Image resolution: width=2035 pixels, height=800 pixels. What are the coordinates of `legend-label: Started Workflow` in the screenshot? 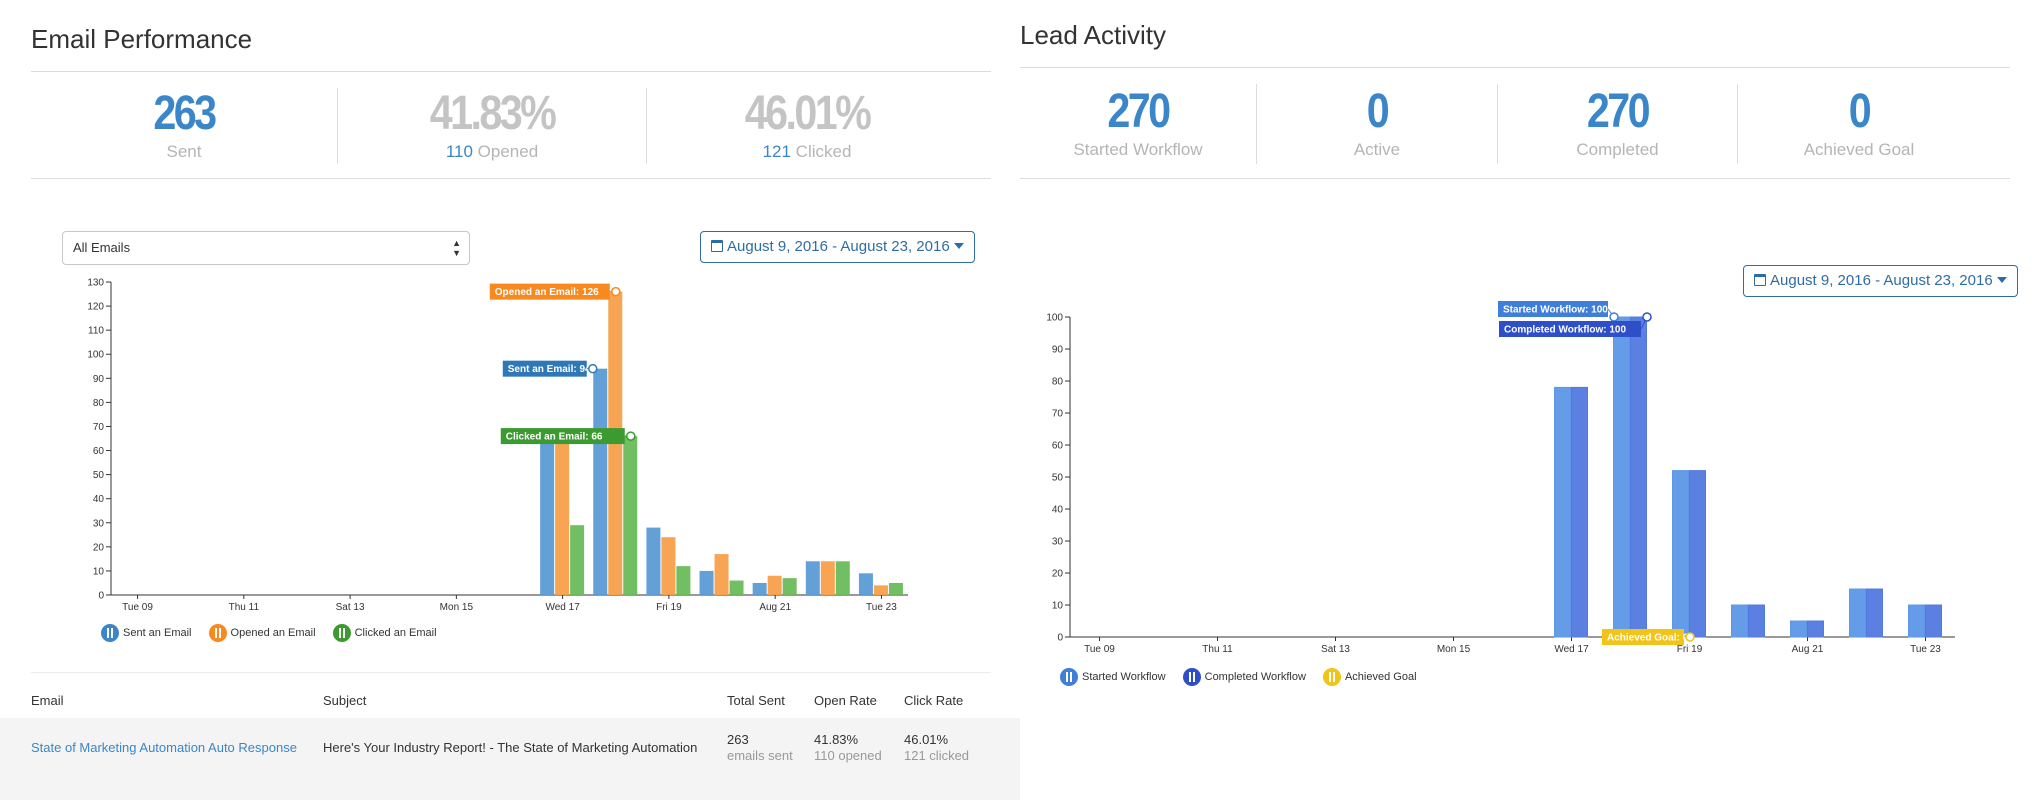 It's located at (1124, 676).